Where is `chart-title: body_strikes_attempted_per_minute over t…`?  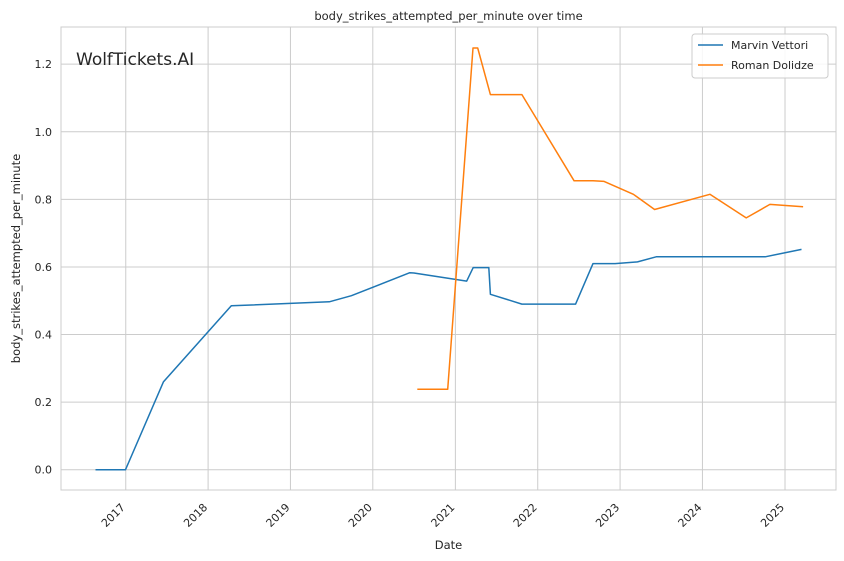
chart-title: body_strikes_attempted_per_minute over t… is located at coordinates (448, 16).